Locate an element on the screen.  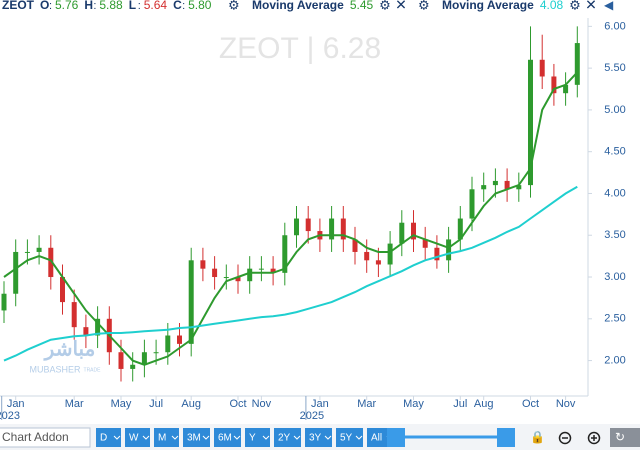
range-label: Y is located at coordinates (252, 438).